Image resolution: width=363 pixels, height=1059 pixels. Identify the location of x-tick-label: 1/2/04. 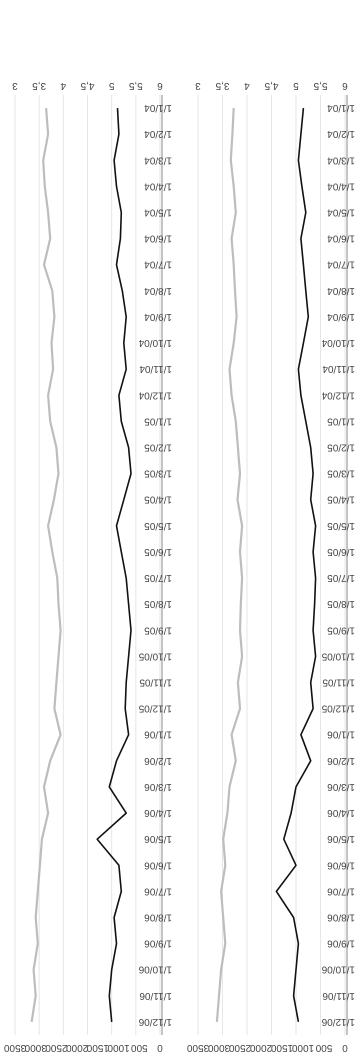
(341, 133).